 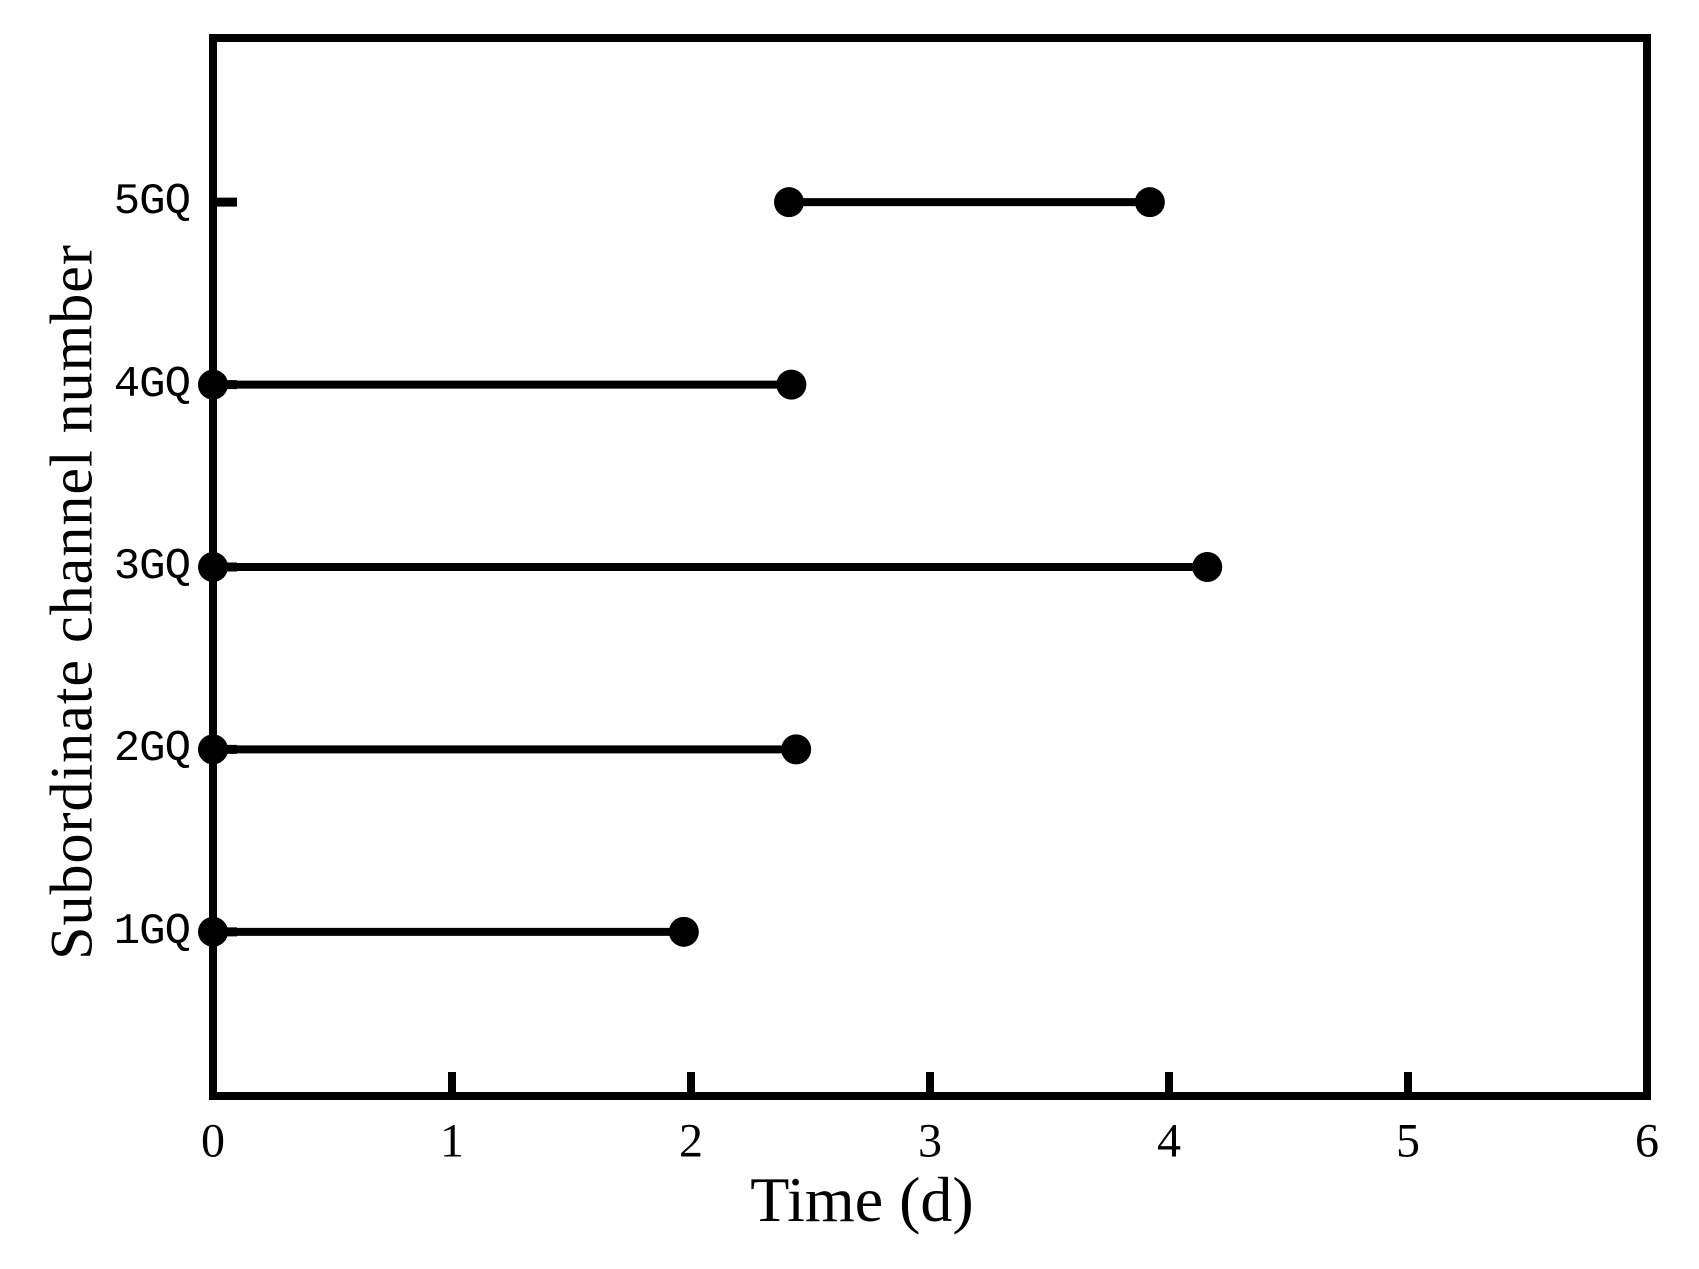 I want to click on x-axis-title: Time (d), so click(x=862, y=1199).